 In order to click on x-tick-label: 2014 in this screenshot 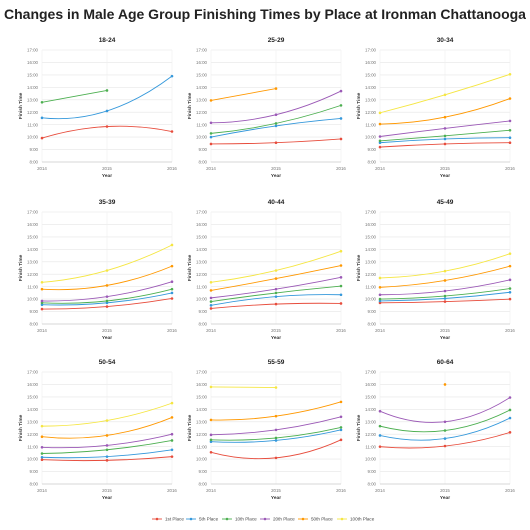, I will do `click(42, 168)`.